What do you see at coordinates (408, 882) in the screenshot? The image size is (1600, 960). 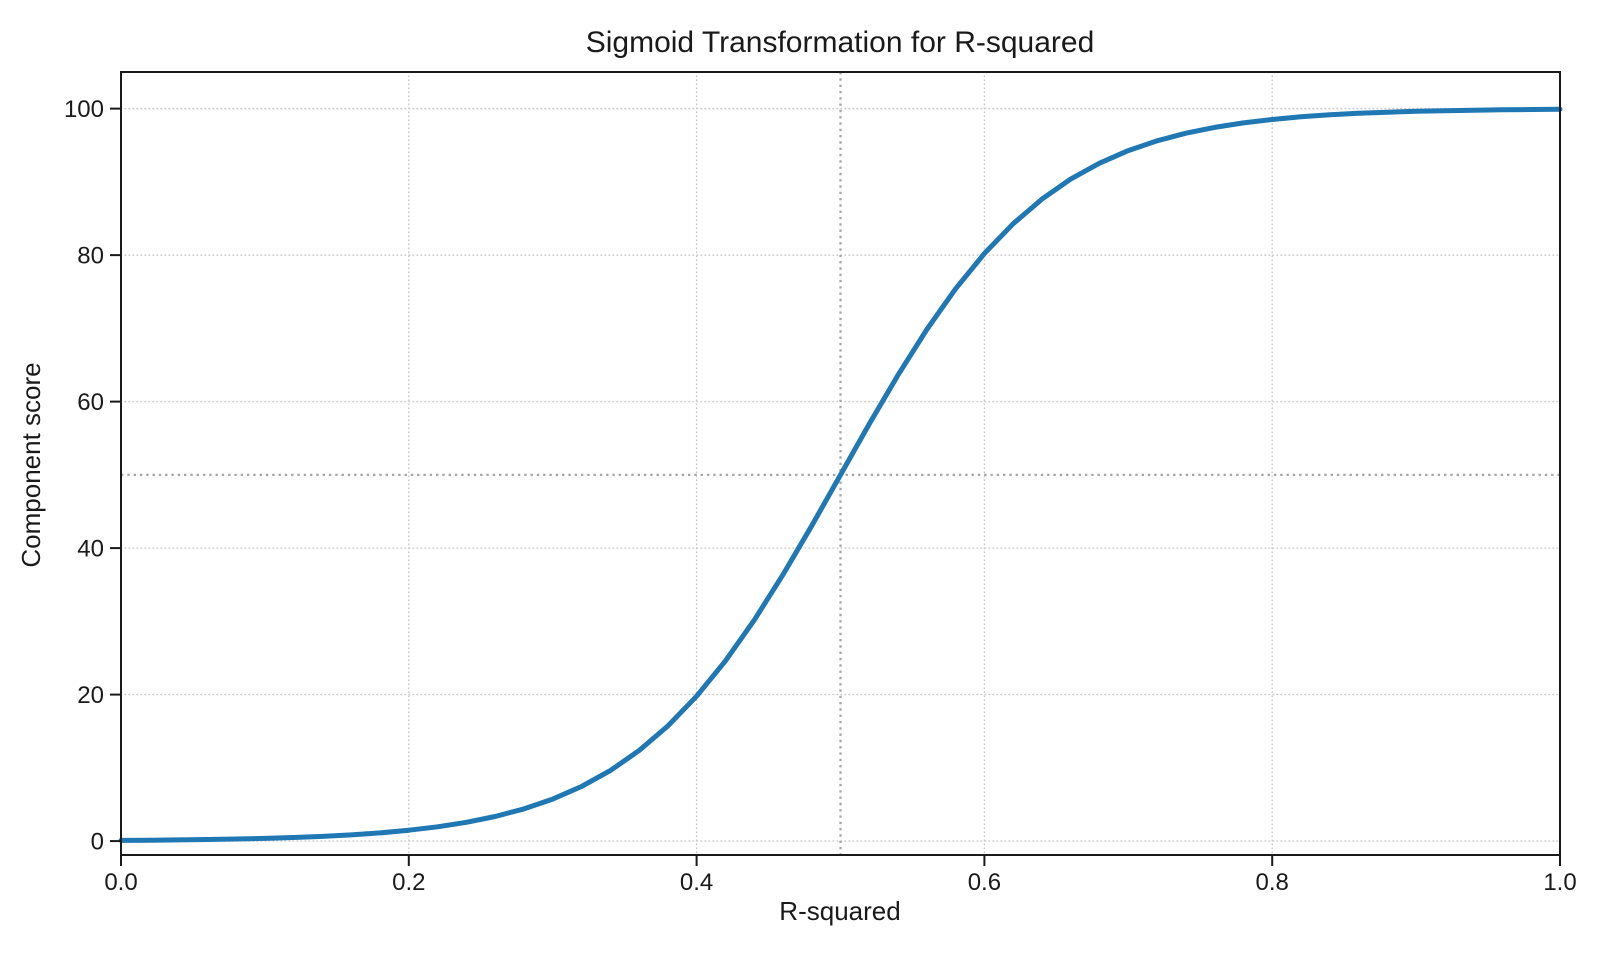 I see `x-tick-label-0.2: 0.2` at bounding box center [408, 882].